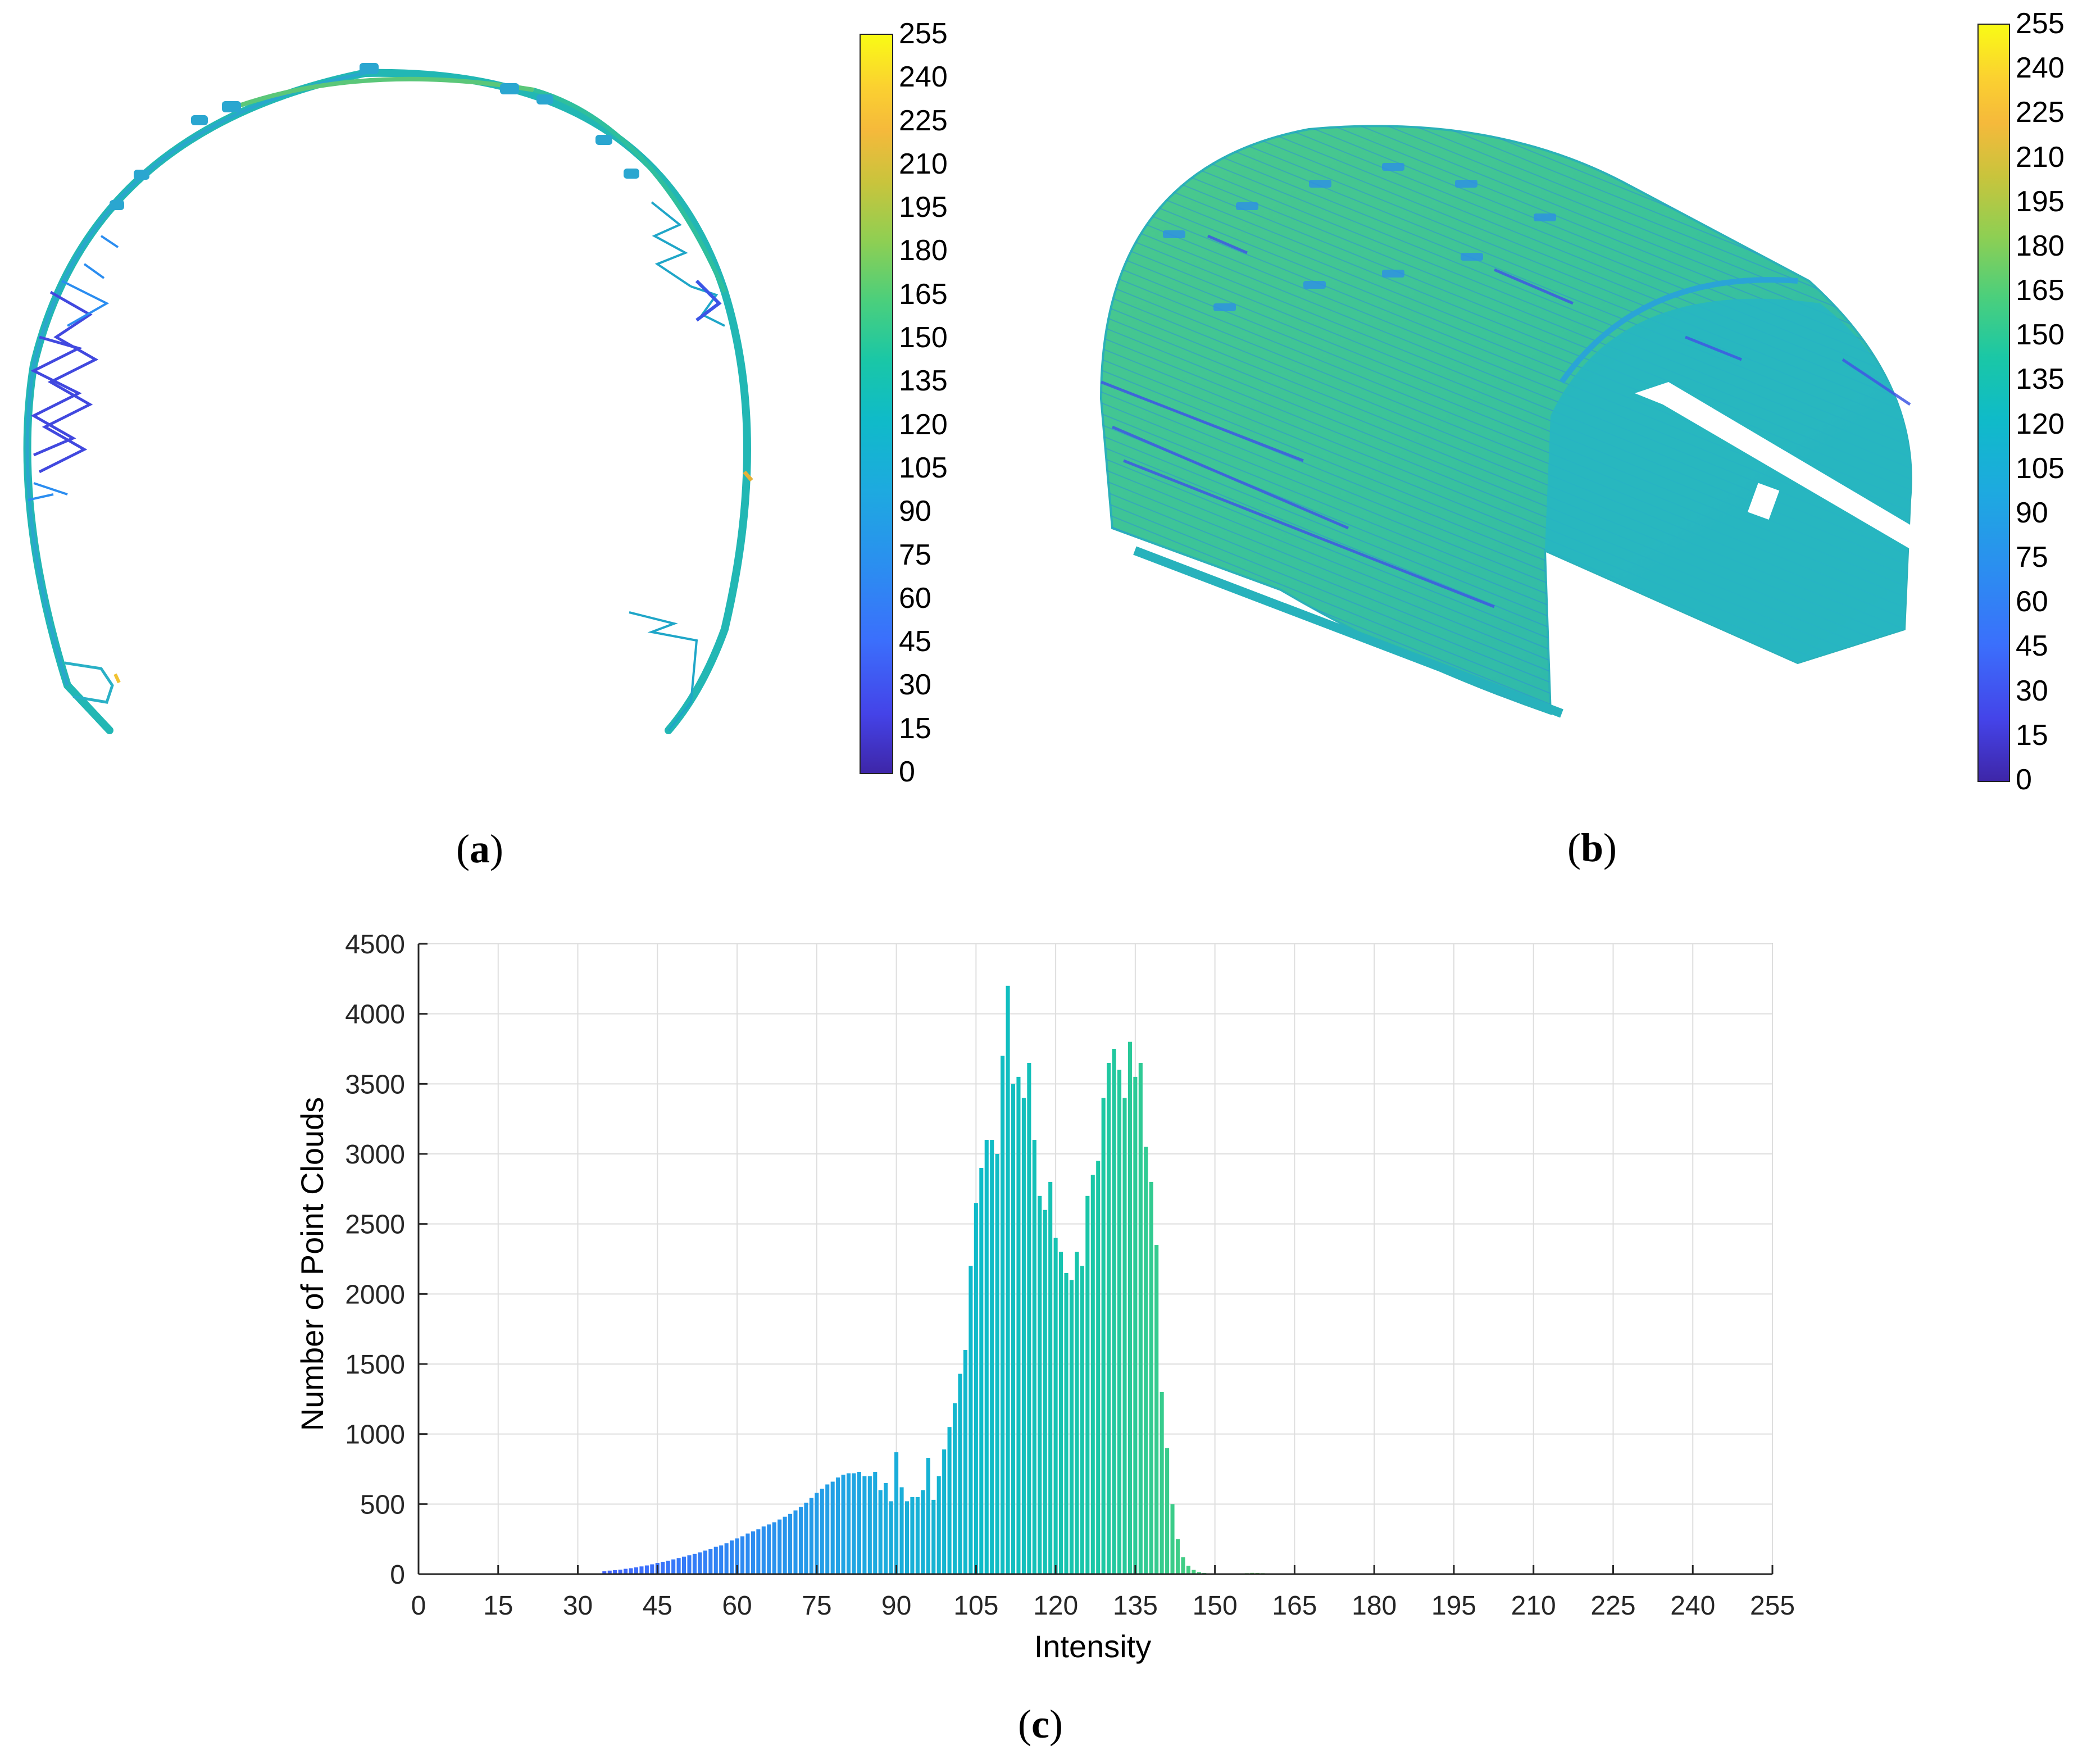  I want to click on y-tick-label: 0, so click(397, 1575).